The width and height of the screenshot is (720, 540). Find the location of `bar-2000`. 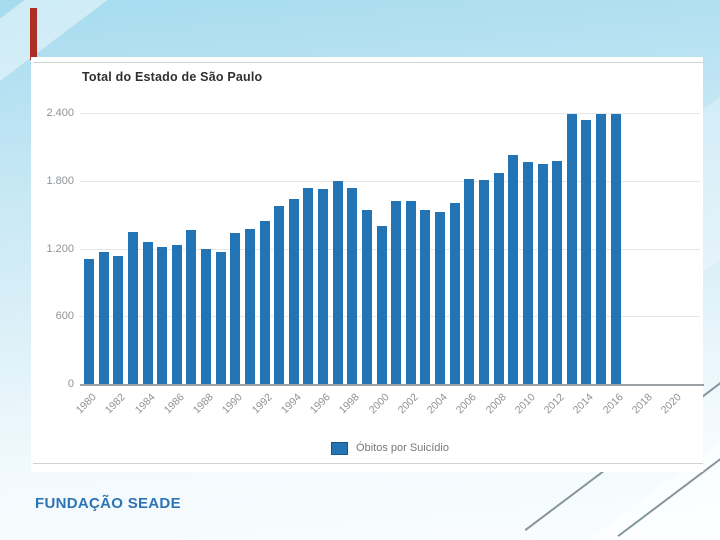

bar-2000 is located at coordinates (381, 305).